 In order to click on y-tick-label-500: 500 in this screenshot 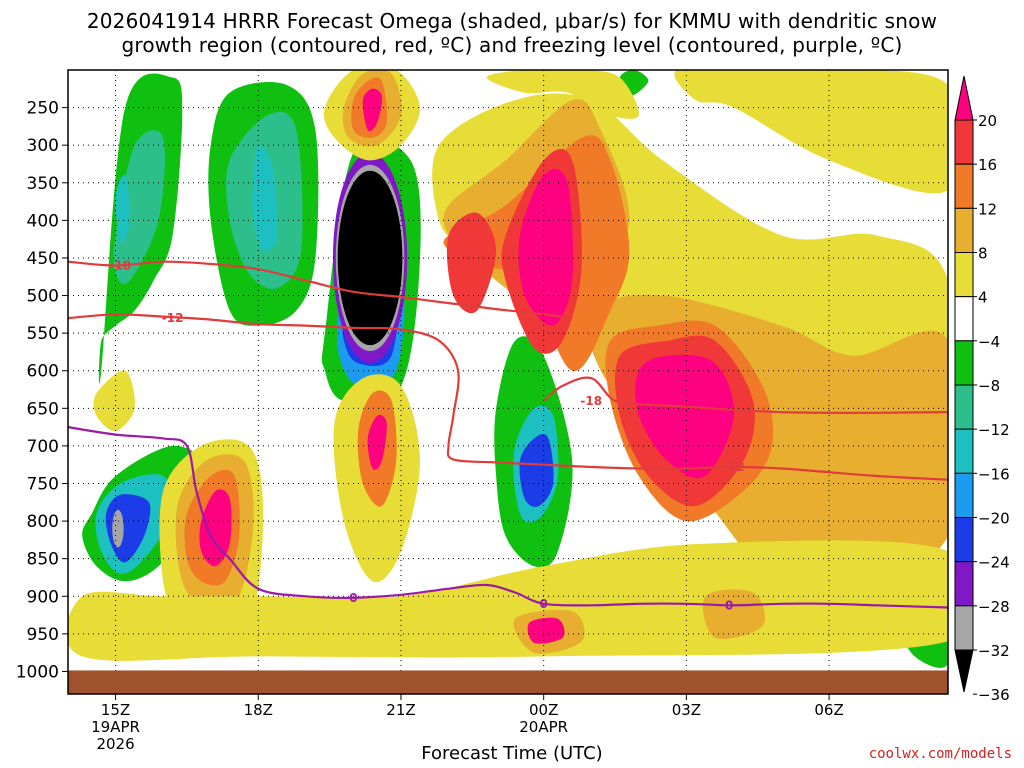, I will do `click(43, 297)`.